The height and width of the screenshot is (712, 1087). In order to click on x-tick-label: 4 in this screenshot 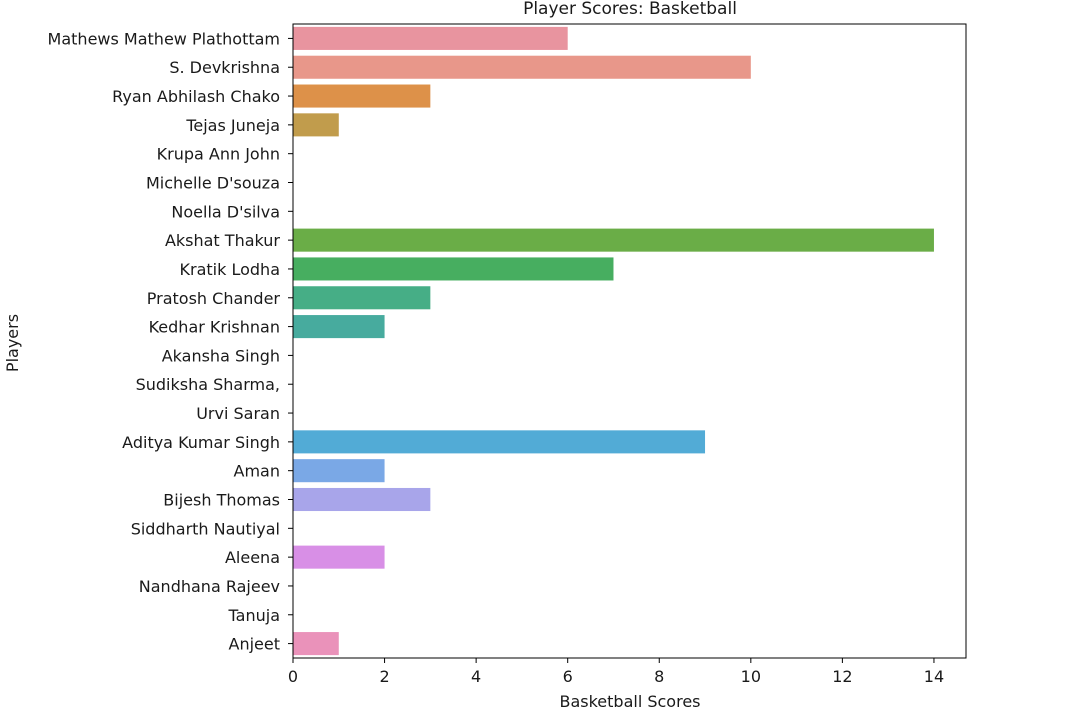, I will do `click(476, 676)`.